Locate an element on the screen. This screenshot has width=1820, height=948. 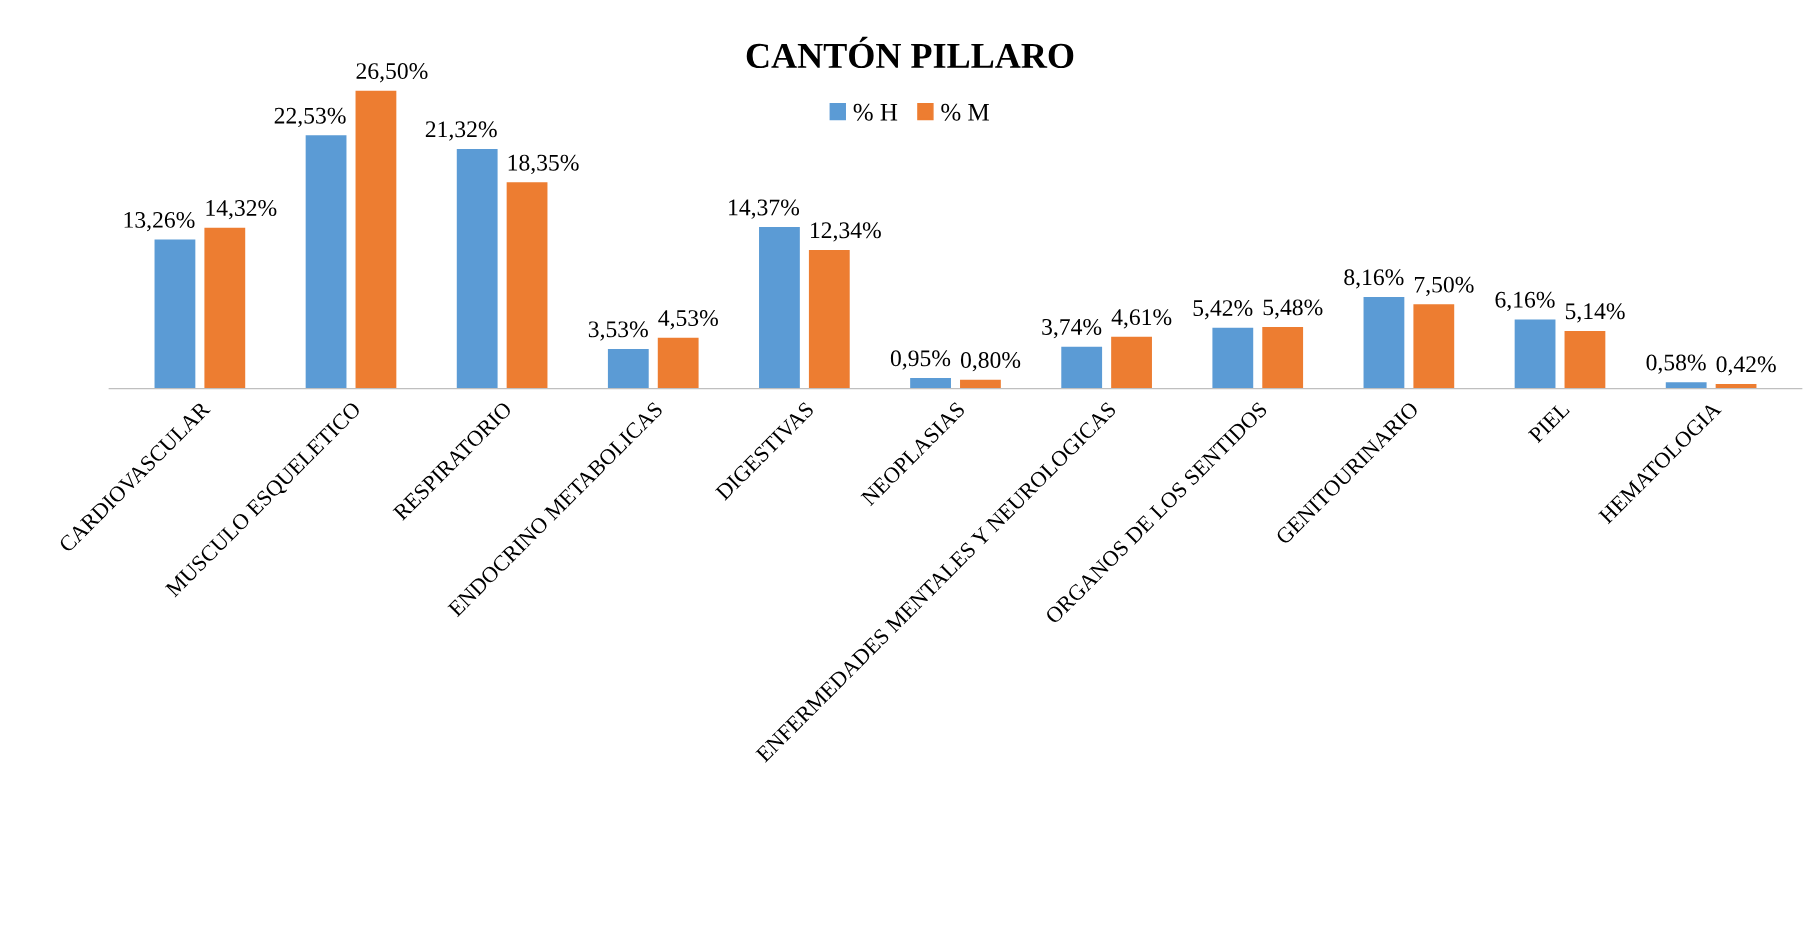
data-label: 5,42% is located at coordinates (1223, 310).